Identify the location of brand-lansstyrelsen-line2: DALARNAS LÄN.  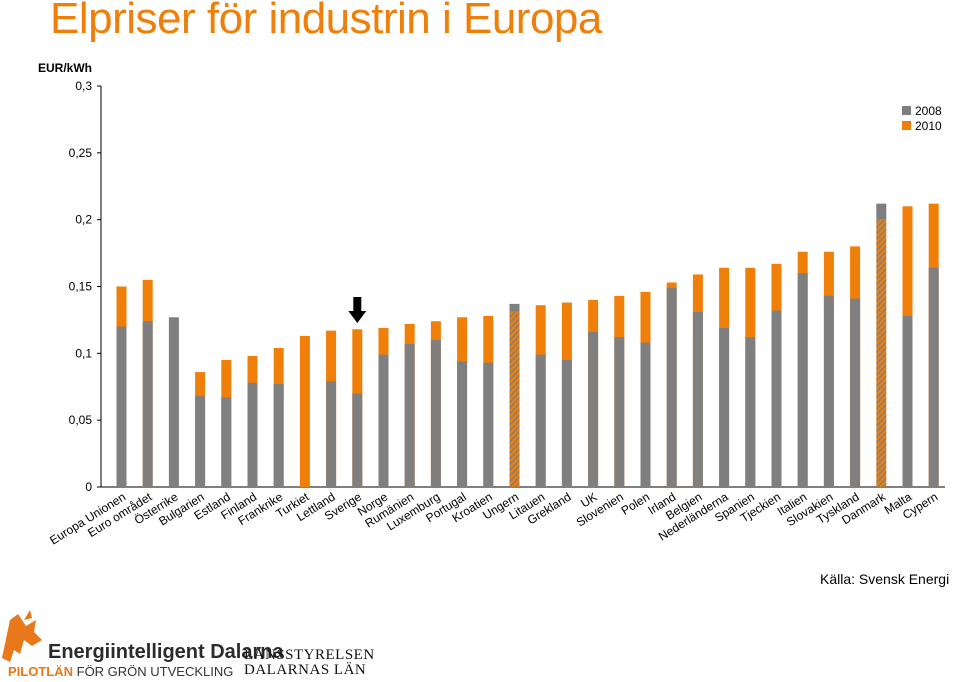
(305, 670).